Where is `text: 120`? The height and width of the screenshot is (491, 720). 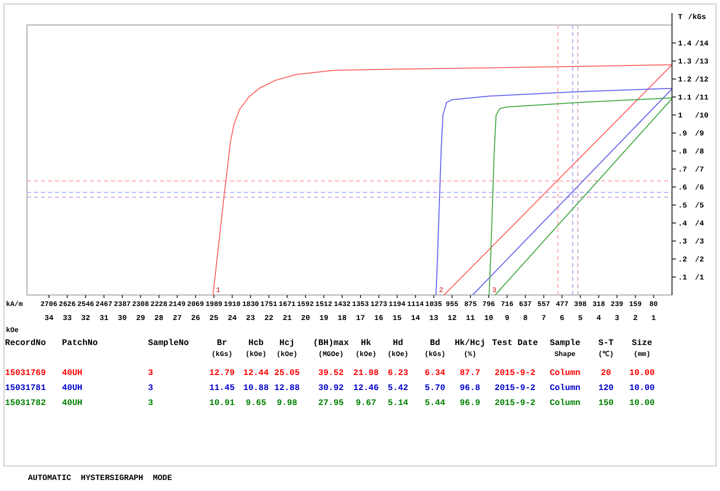
text: 120 is located at coordinates (606, 388).